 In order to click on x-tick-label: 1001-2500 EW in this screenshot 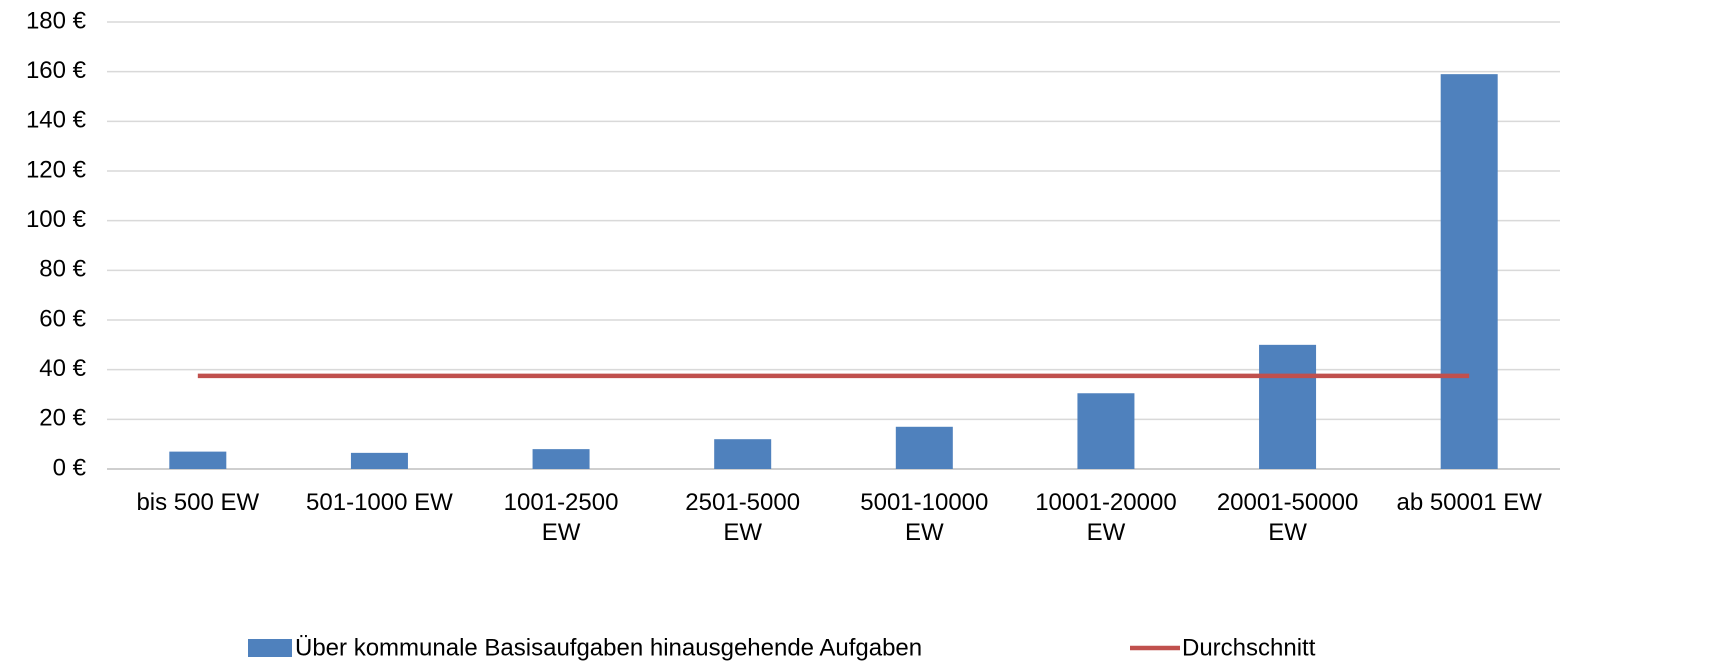, I will do `click(561, 517)`.